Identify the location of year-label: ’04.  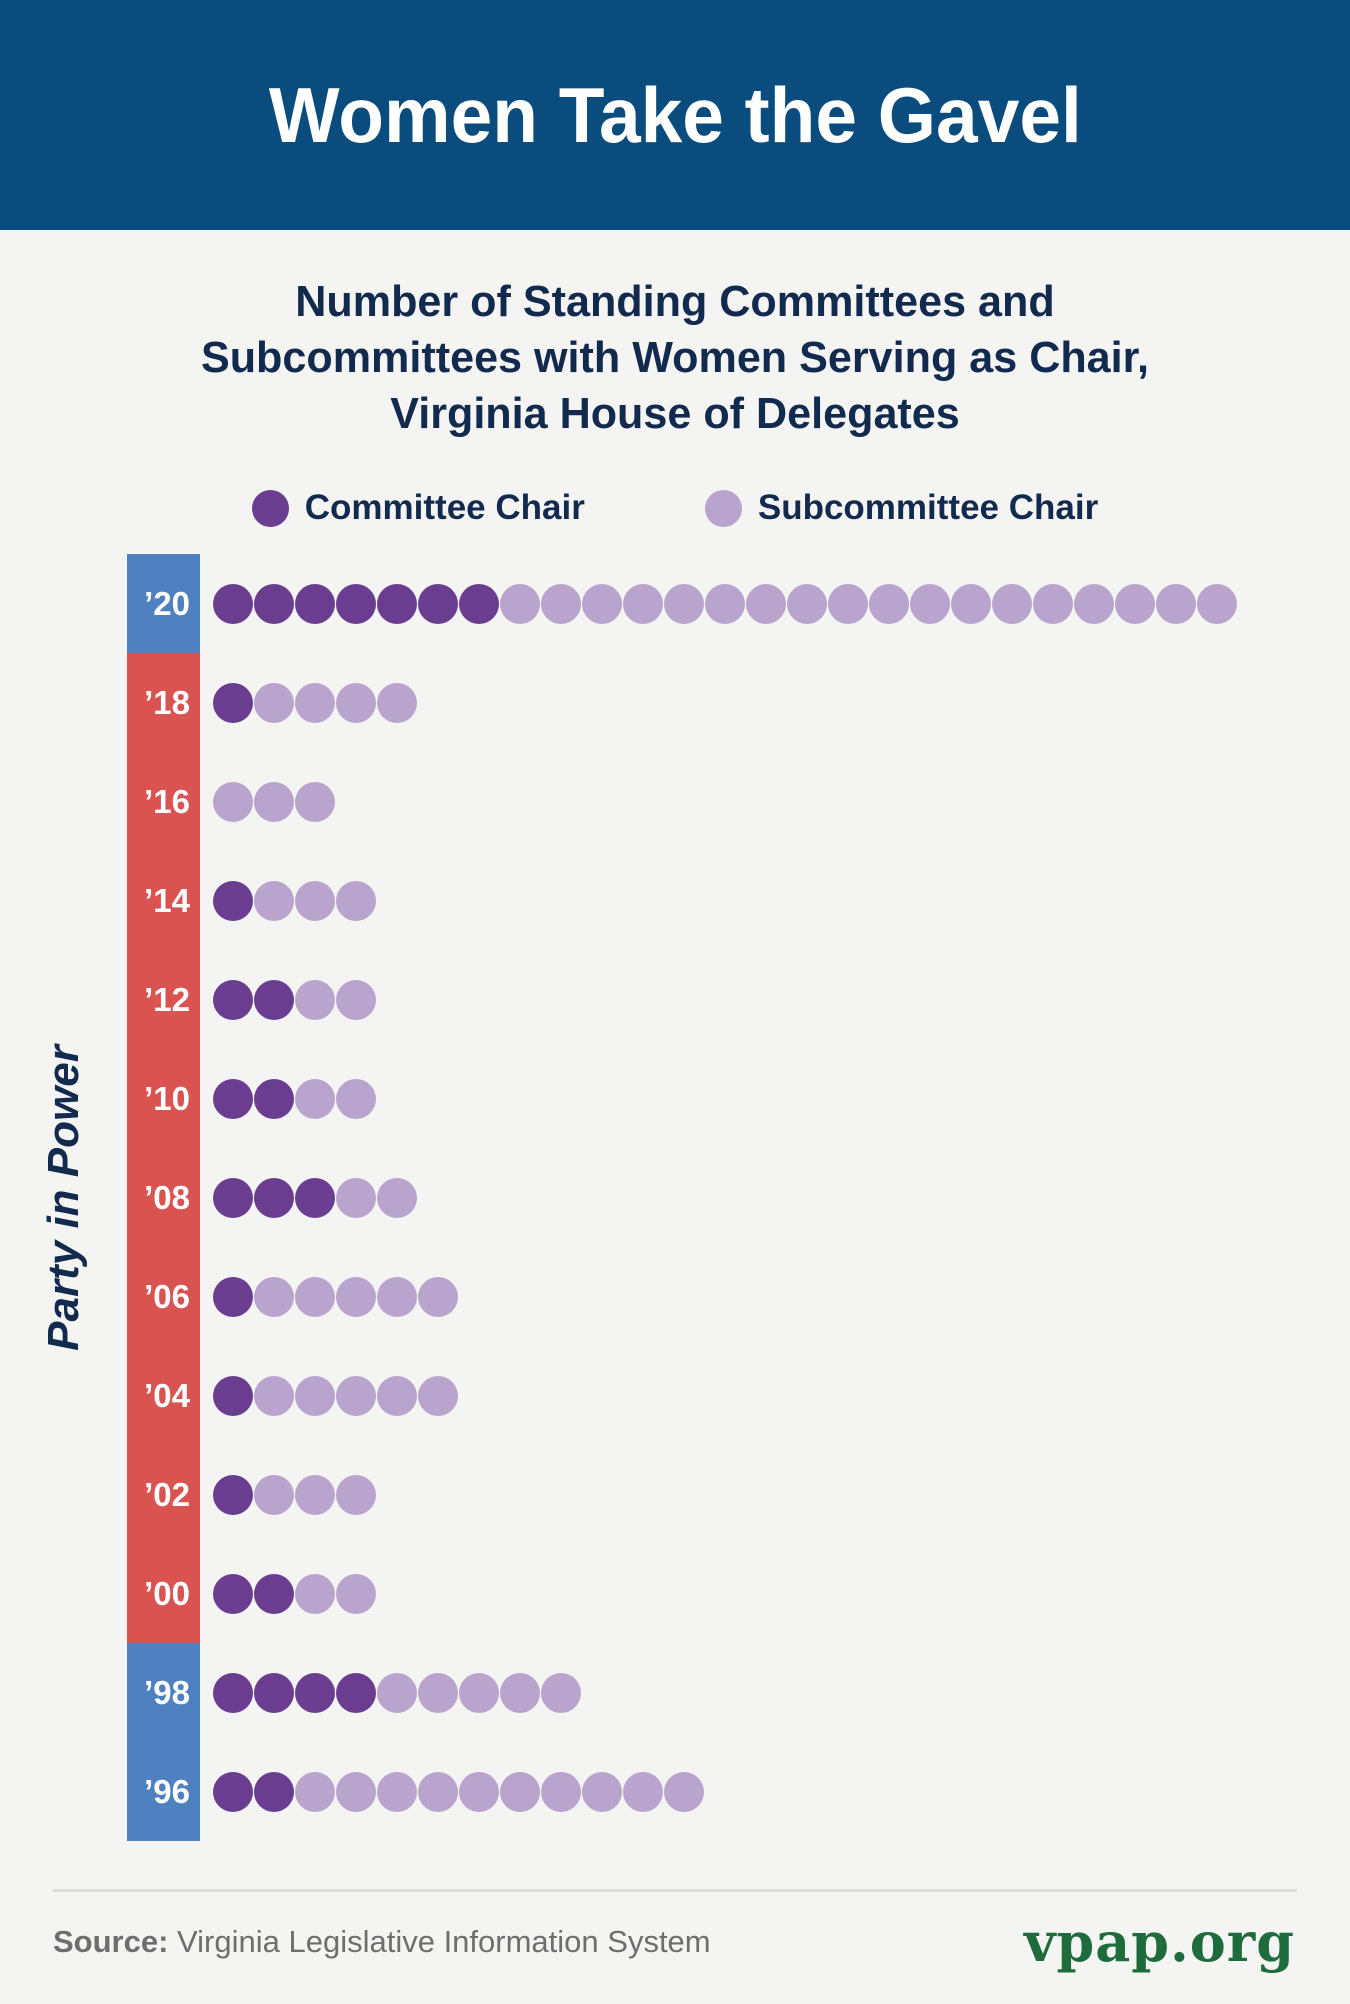
(163, 1395).